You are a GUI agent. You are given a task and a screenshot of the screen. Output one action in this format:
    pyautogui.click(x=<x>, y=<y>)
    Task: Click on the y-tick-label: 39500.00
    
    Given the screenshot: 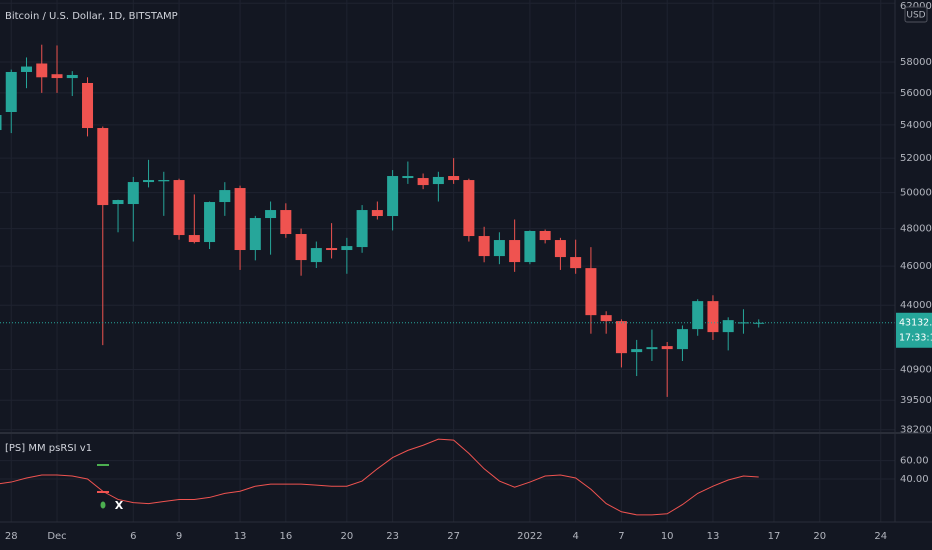 What is the action you would take?
    pyautogui.click(x=916, y=400)
    